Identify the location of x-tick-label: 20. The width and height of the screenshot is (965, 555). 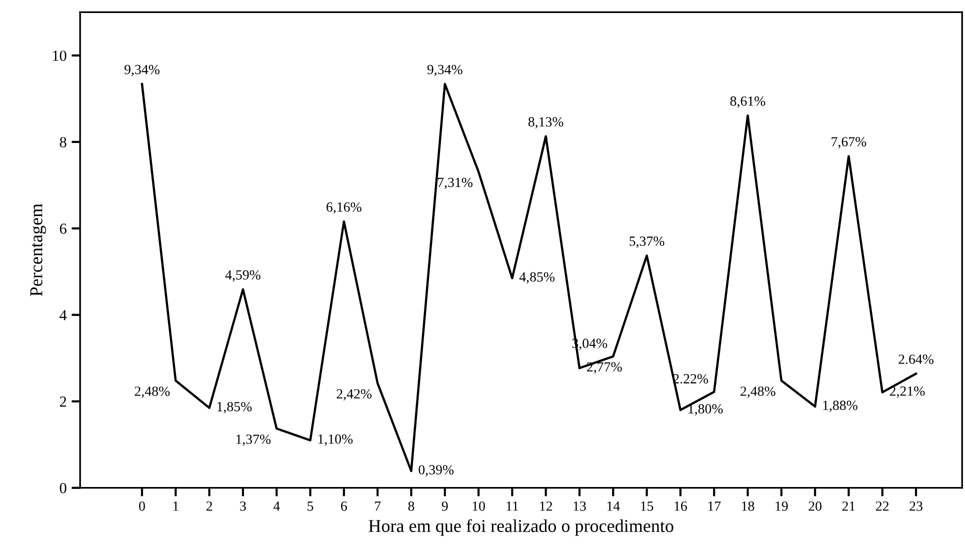
(815, 506).